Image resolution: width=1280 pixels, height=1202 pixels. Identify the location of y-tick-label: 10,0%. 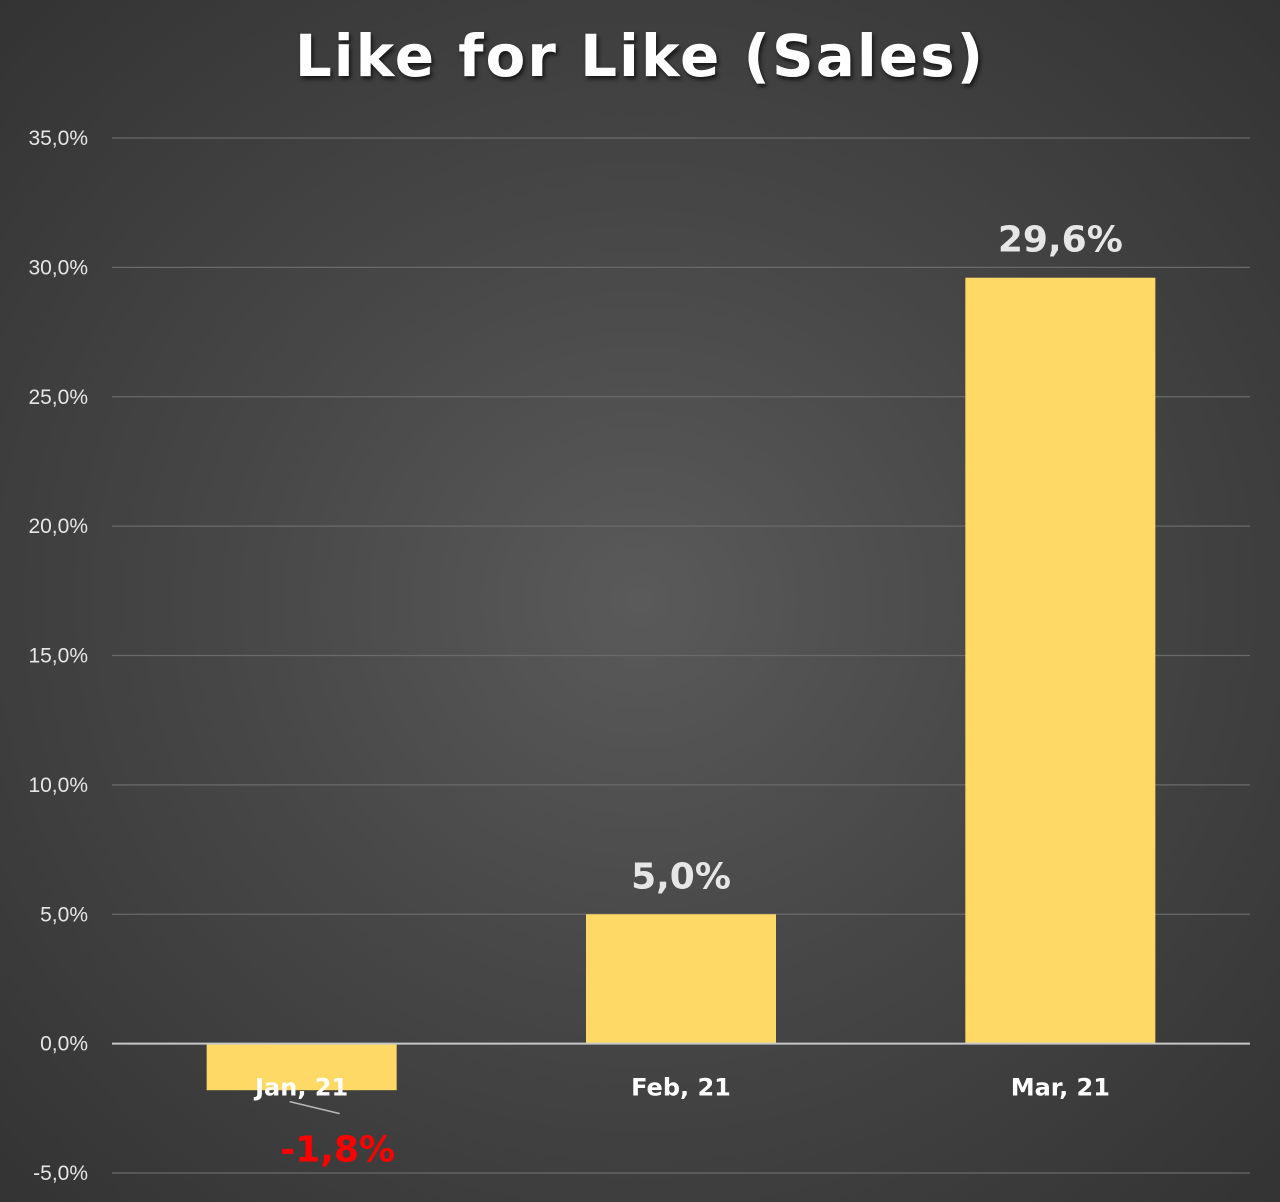
(58, 785).